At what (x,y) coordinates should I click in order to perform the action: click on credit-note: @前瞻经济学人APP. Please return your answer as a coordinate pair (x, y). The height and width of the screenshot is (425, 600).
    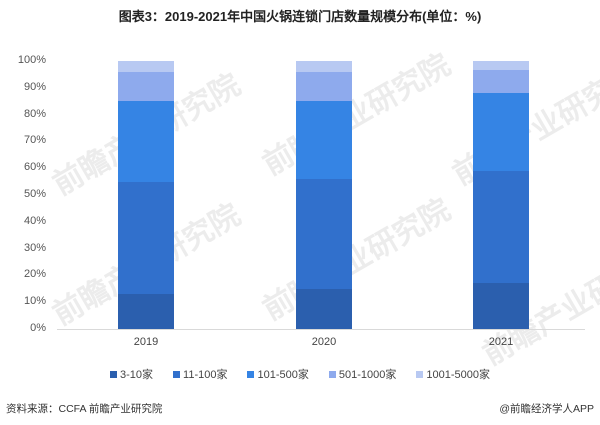
    Looking at the image, I should click on (546, 409).